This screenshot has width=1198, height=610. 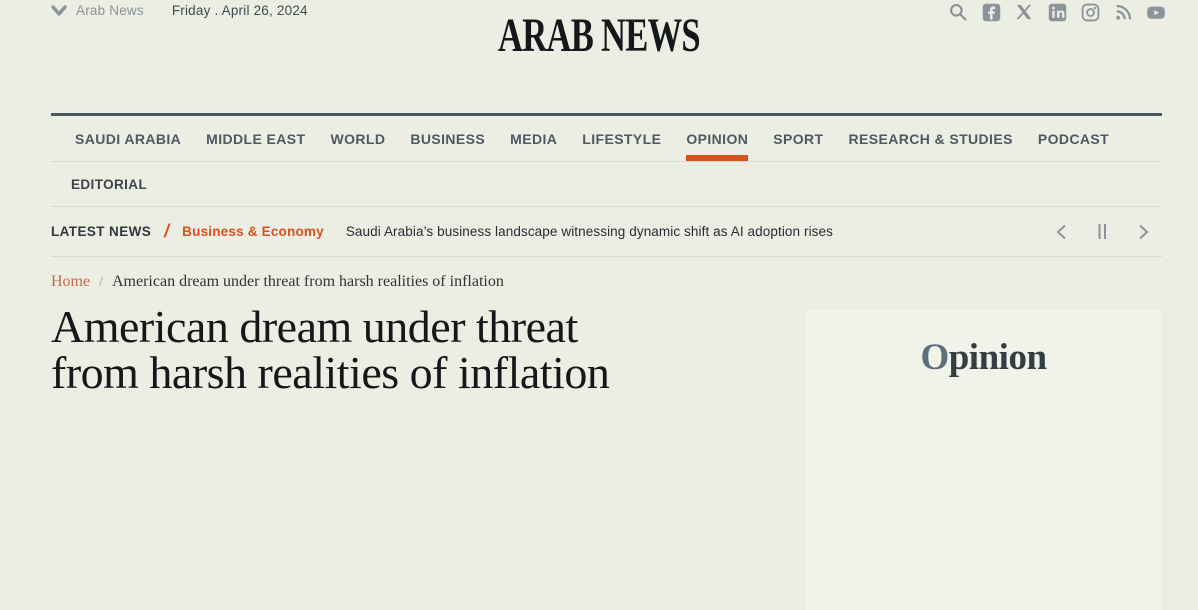 I want to click on opinion-panel-title: Opinion, so click(x=983, y=357).